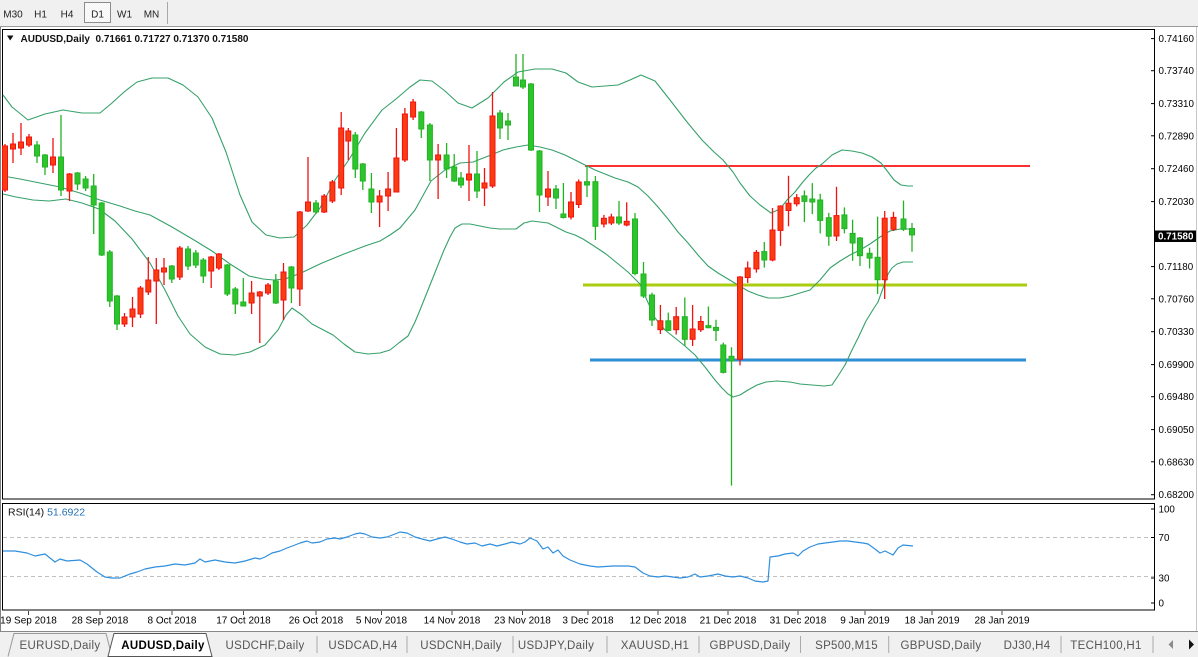 The height and width of the screenshot is (657, 1198). Describe the element at coordinates (1177, 104) in the screenshot. I see `svg-text: 0.73310` at that location.